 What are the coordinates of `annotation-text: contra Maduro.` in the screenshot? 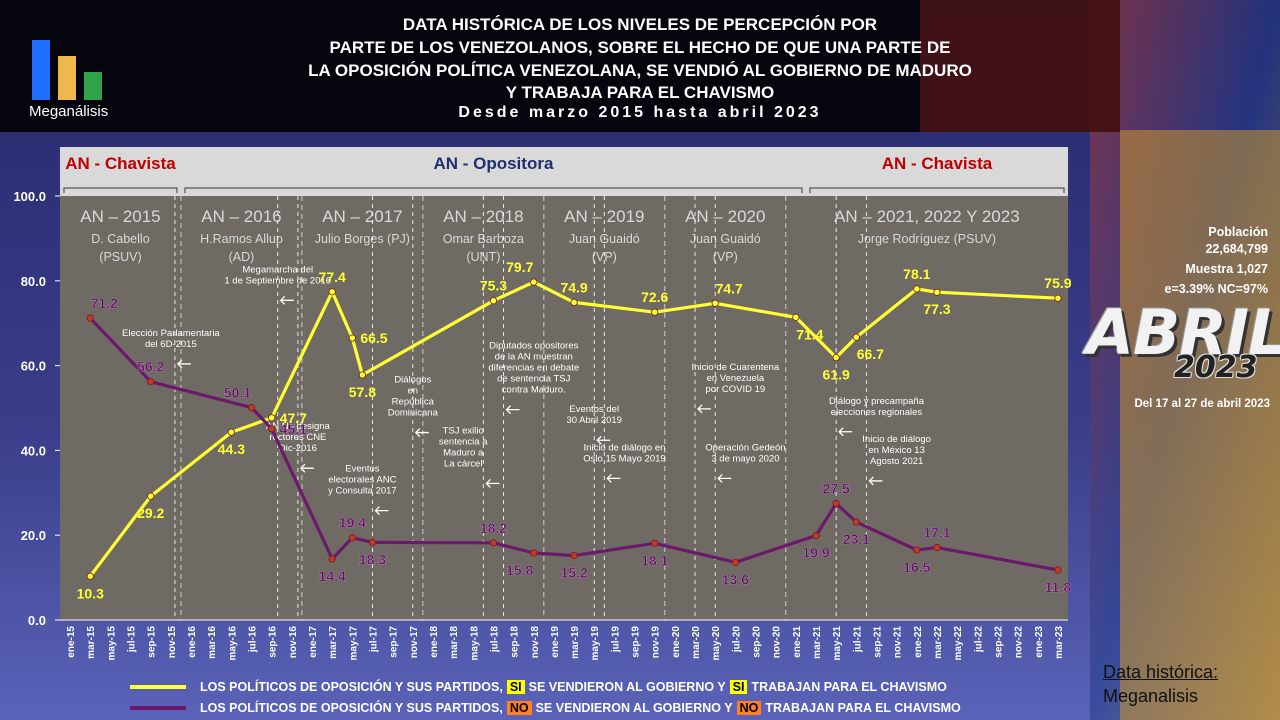 It's located at (534, 390).